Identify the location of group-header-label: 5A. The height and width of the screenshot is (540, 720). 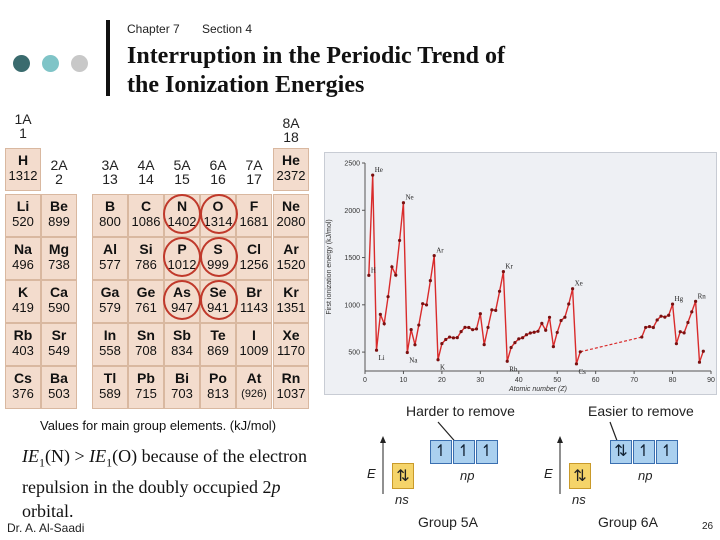
(182, 165).